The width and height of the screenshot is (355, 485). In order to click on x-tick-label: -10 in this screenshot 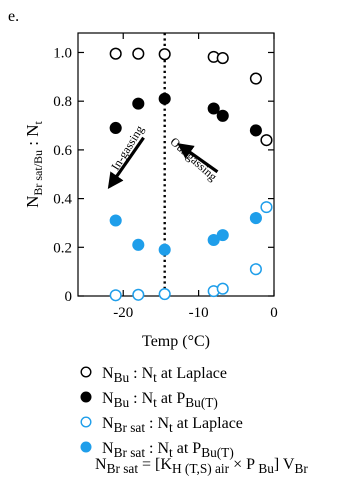, I will do `click(199, 313)`.